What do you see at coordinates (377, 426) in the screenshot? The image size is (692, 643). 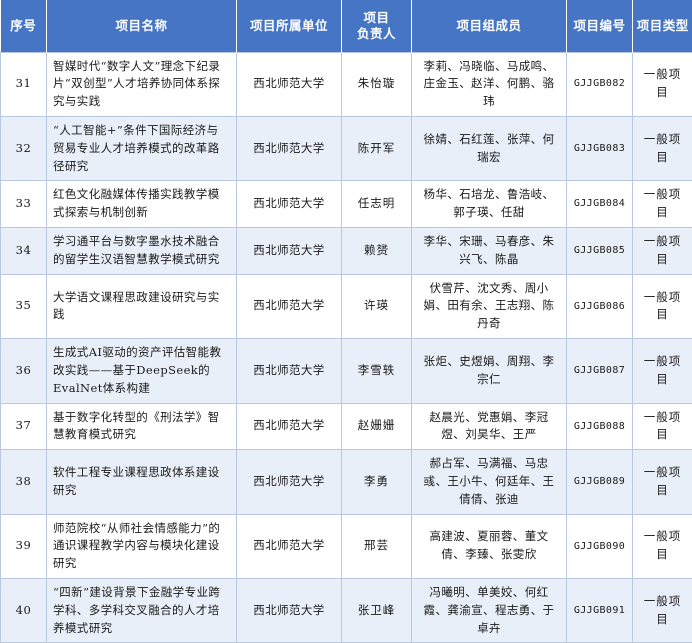 I see `cell-leader: 赵姗姗` at bounding box center [377, 426].